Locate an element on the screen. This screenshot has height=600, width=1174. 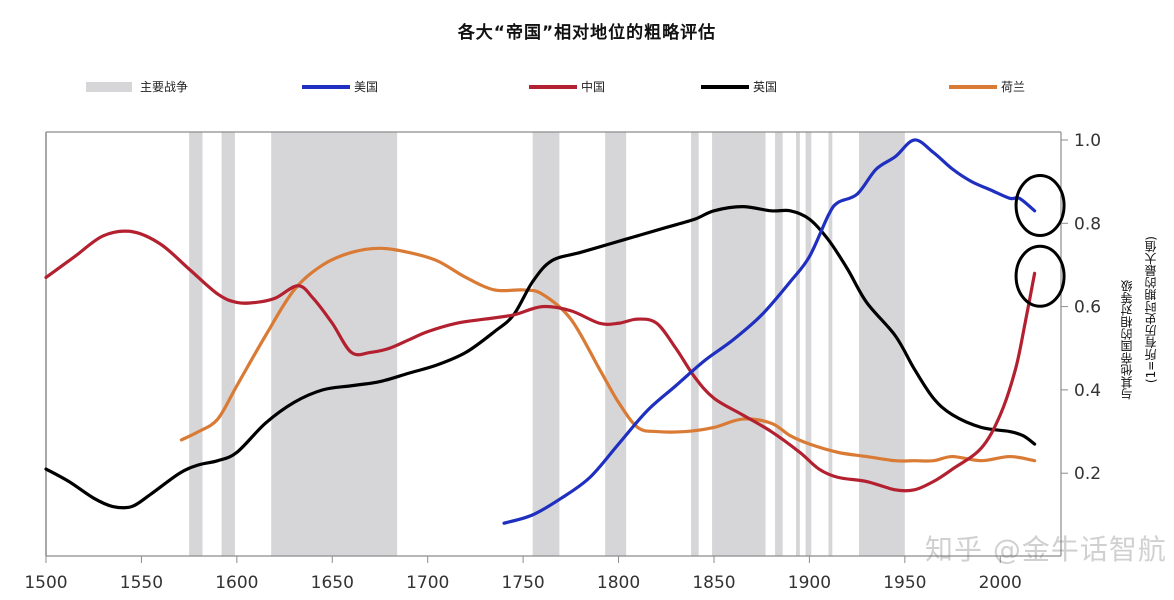
x-tick-label: 1850 is located at coordinates (713, 583).